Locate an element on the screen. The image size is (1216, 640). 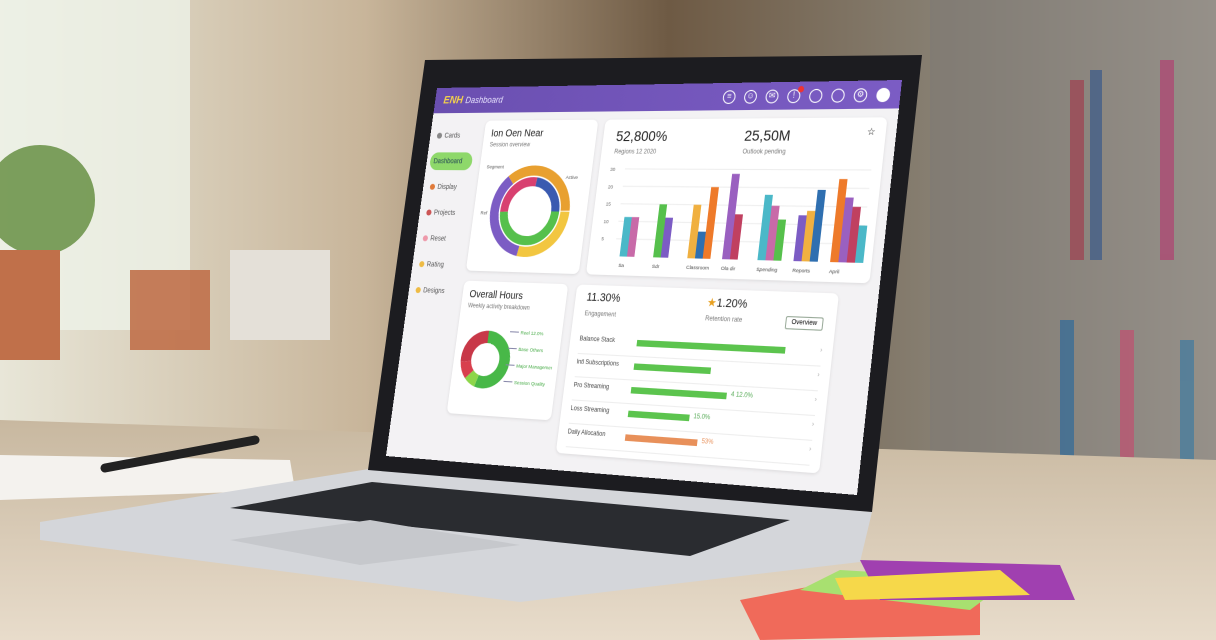
settings-icon: ⚙ is located at coordinates (861, 94).